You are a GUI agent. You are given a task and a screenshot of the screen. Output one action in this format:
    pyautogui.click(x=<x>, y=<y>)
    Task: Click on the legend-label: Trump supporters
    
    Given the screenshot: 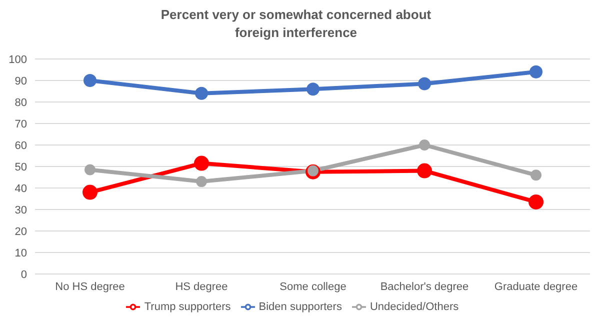 What is the action you would take?
    pyautogui.click(x=187, y=306)
    